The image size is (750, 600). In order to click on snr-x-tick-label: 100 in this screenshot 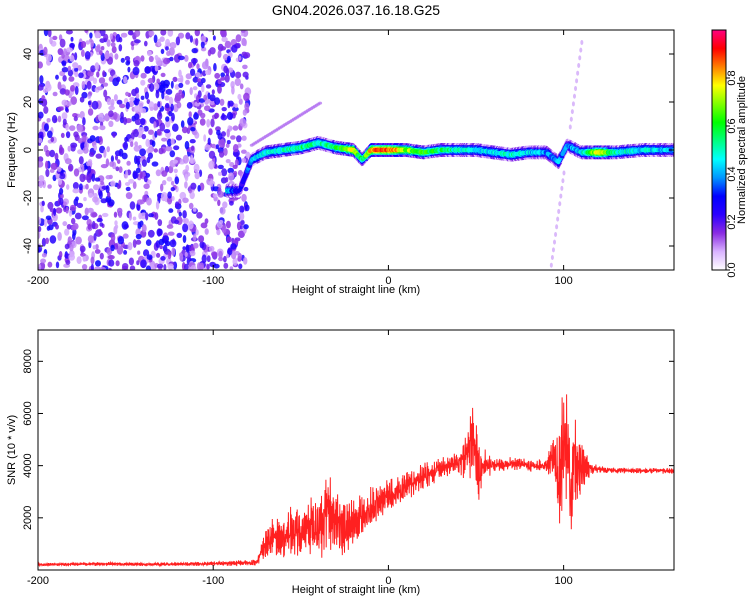, I will do `click(563, 581)`.